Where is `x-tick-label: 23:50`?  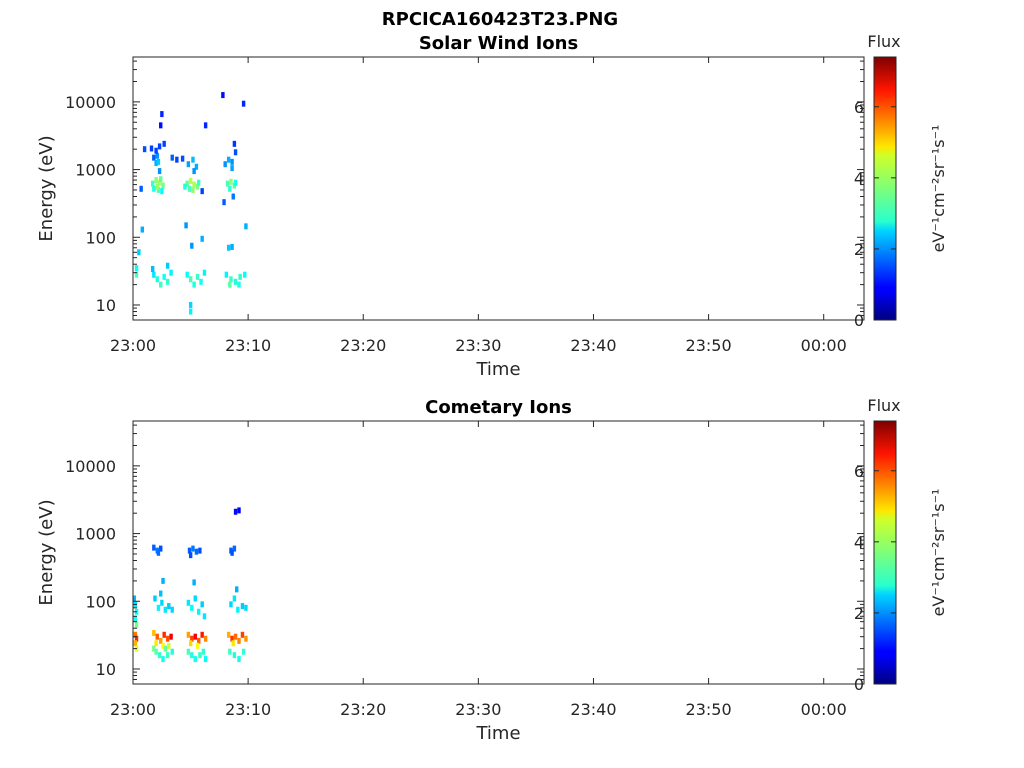 x-tick-label: 23:50 is located at coordinates (709, 709).